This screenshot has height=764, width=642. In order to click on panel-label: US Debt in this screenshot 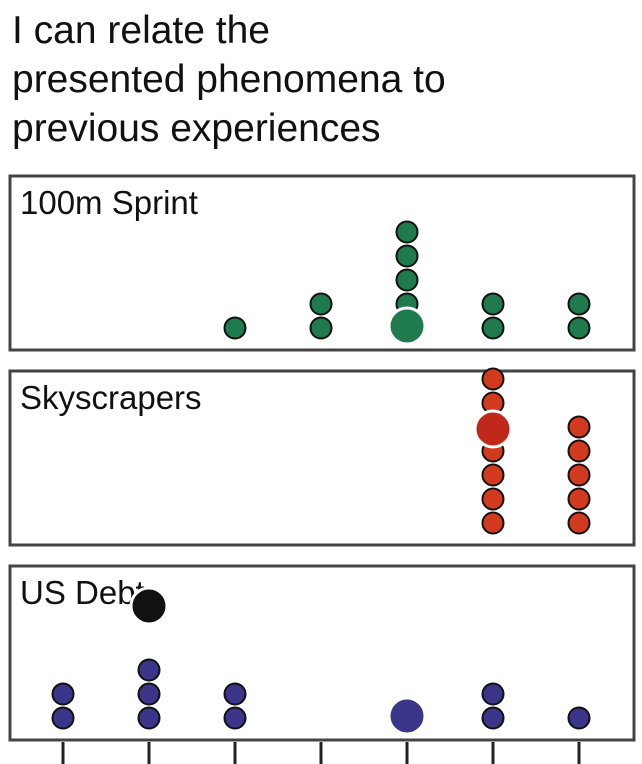, I will do `click(82, 592)`.